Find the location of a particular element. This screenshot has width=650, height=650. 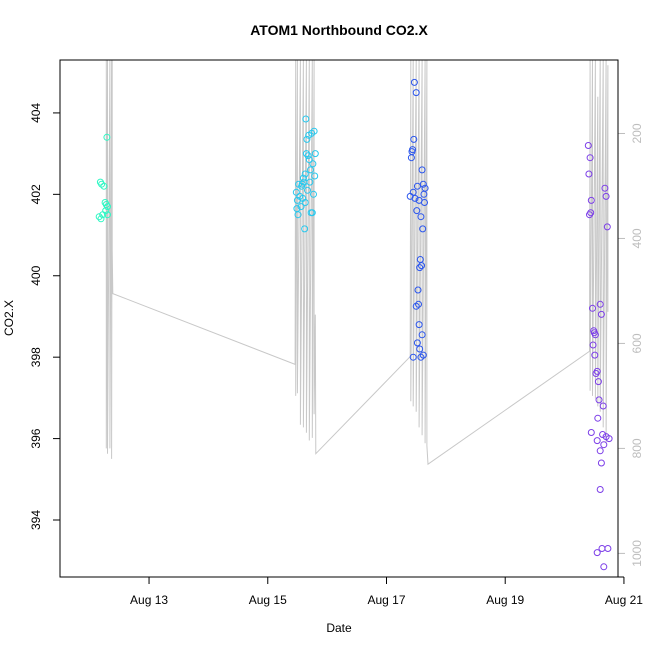

x-tick-label: Aug 13 is located at coordinates (149, 600).